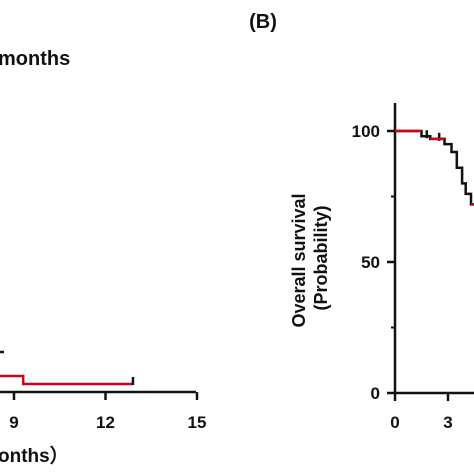 The image size is (474, 474). What do you see at coordinates (105, 422) in the screenshot?
I see `left-x-tick-label: 12` at bounding box center [105, 422].